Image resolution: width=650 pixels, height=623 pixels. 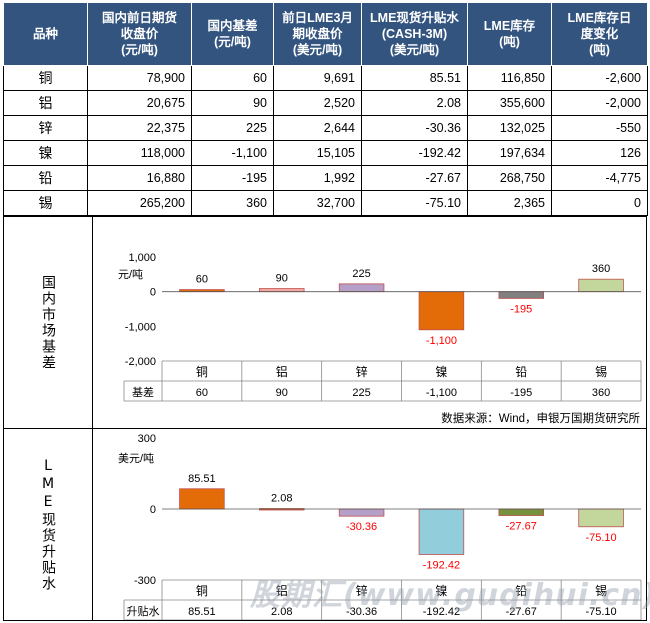 I want to click on table-row: 锌 22,375 225 2,644 -30.36 132,025 -550, so click(x=325, y=128).